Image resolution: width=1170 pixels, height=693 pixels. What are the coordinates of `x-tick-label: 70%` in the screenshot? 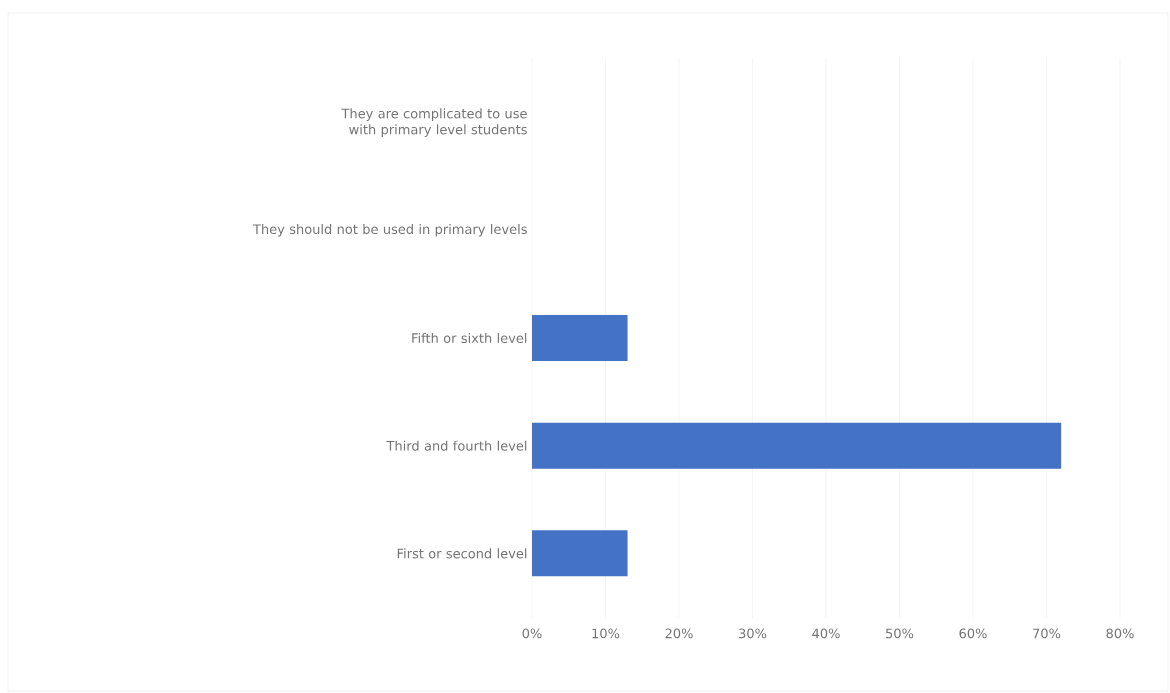 It's located at (1047, 633).